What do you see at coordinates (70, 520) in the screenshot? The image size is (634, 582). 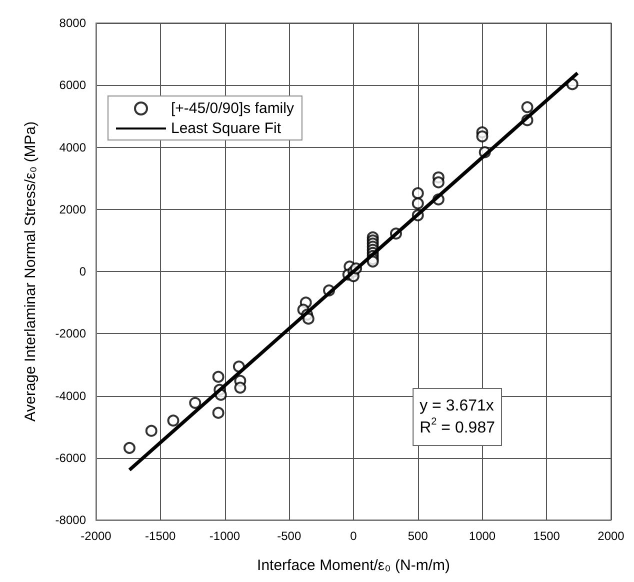 I see `y-tick-label: -8000` at bounding box center [70, 520].